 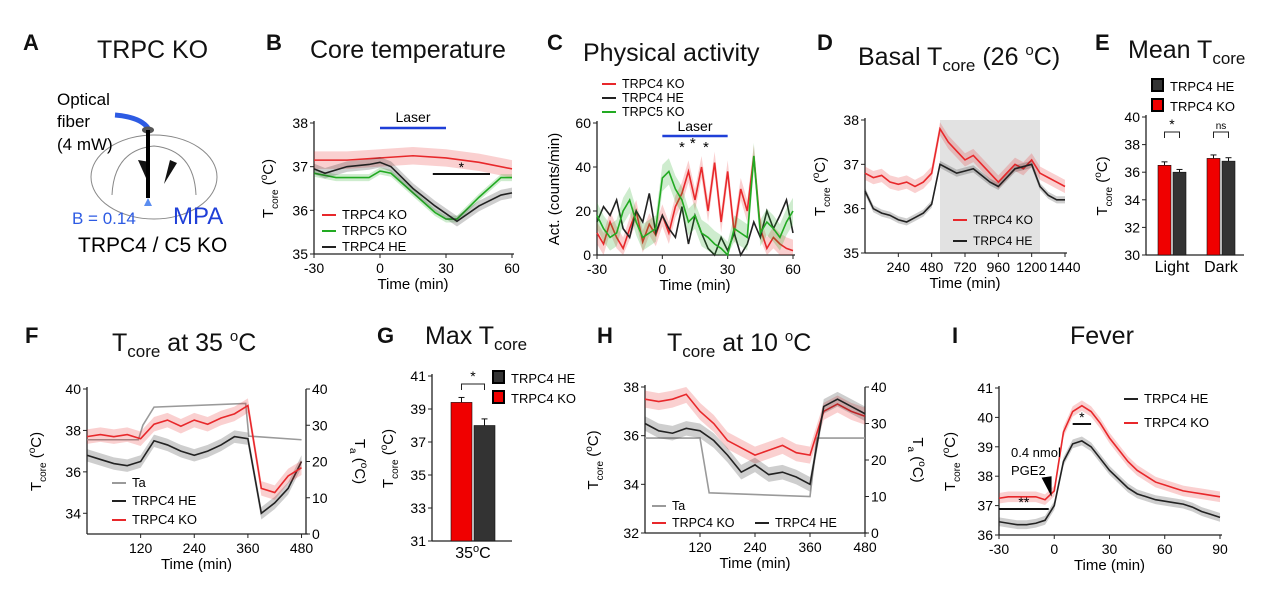 What do you see at coordinates (1023, 502) in the screenshot?
I see `significance-label: **` at bounding box center [1023, 502].